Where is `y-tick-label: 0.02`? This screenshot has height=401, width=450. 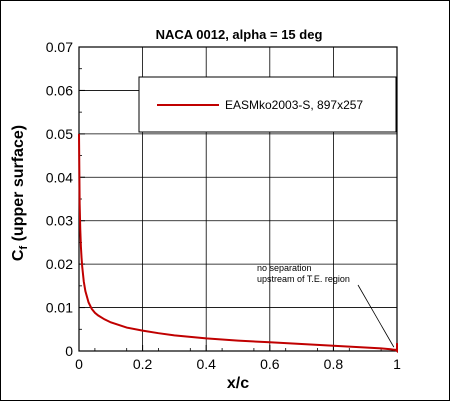
y-tick-label: 0.02 is located at coordinates (59, 264).